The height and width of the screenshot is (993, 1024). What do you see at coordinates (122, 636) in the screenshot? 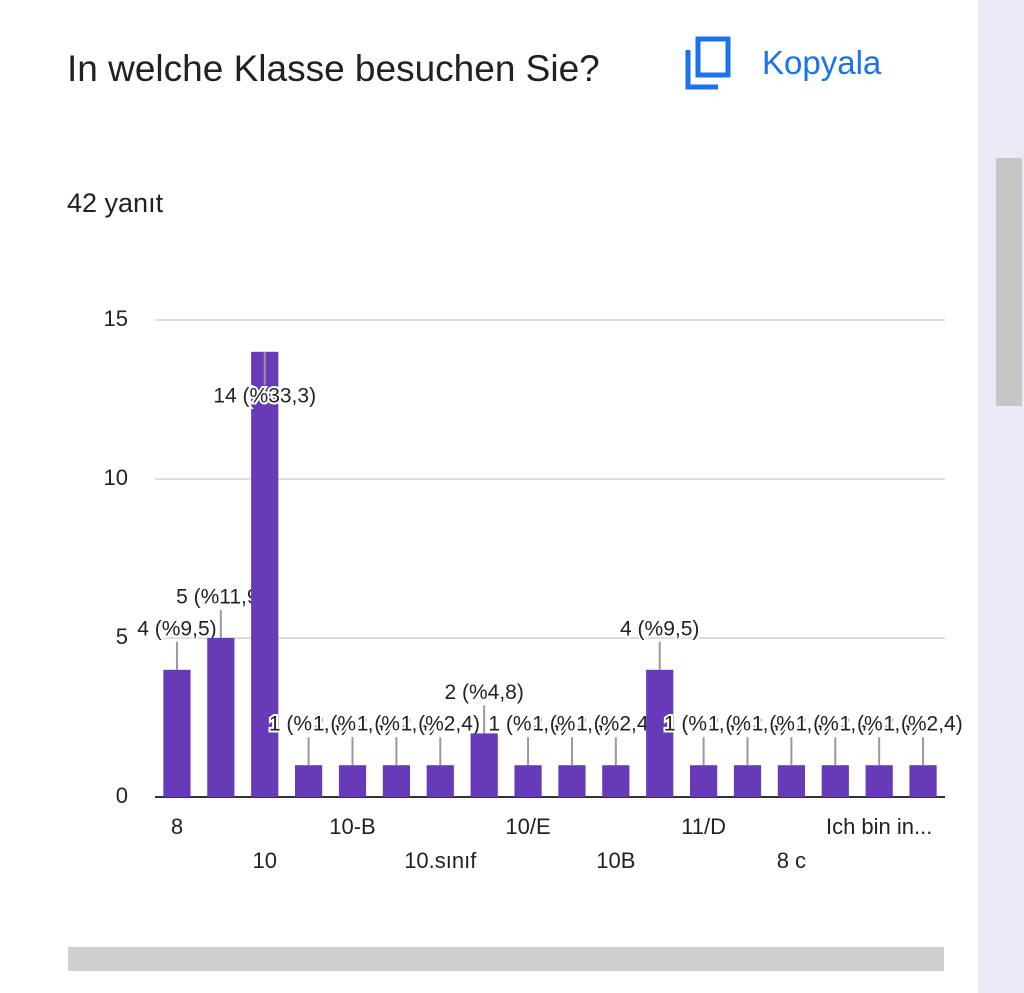
I see `y-tick-label: 5` at bounding box center [122, 636].